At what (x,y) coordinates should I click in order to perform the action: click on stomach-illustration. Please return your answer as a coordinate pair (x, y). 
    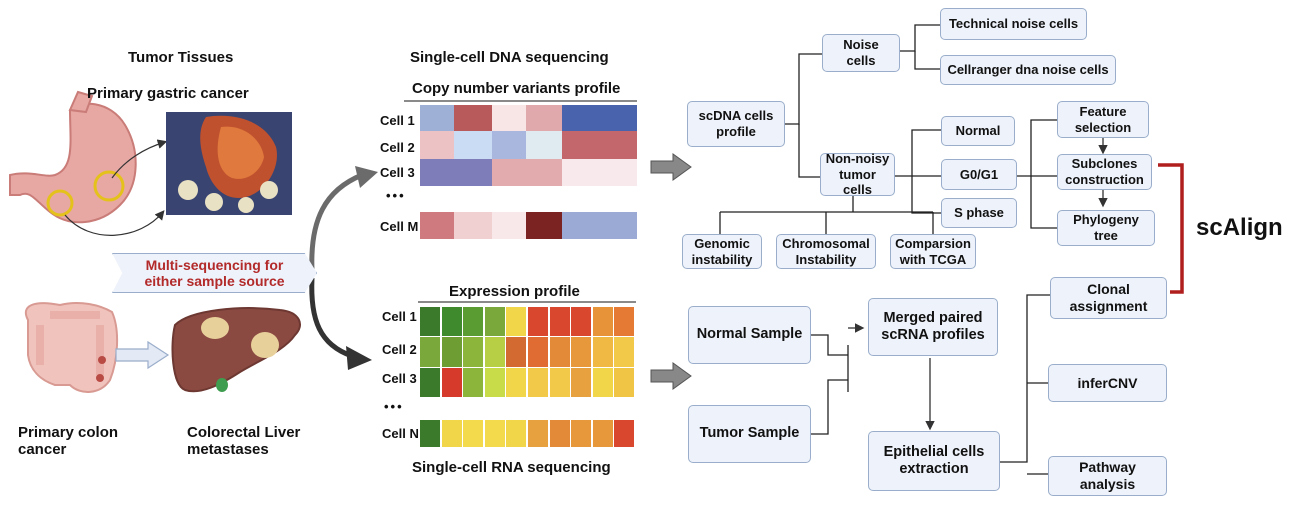
    Looking at the image, I should click on (88, 163).